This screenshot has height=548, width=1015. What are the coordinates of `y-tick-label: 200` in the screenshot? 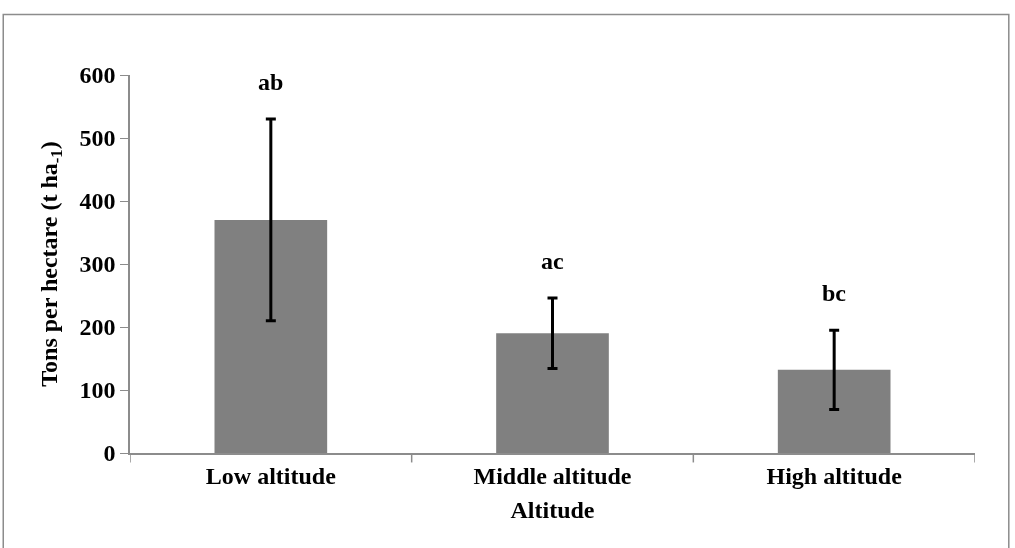 It's located at (97, 327).